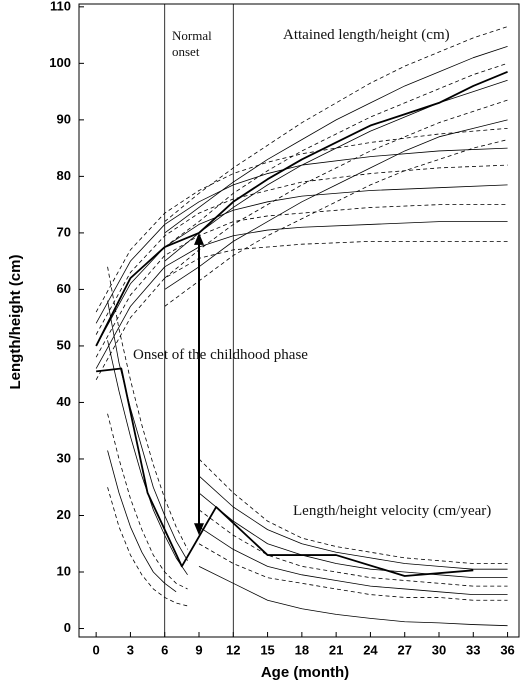 The image size is (531, 685). I want to click on annotation: Length/height velocity (cm/year), so click(392, 511).